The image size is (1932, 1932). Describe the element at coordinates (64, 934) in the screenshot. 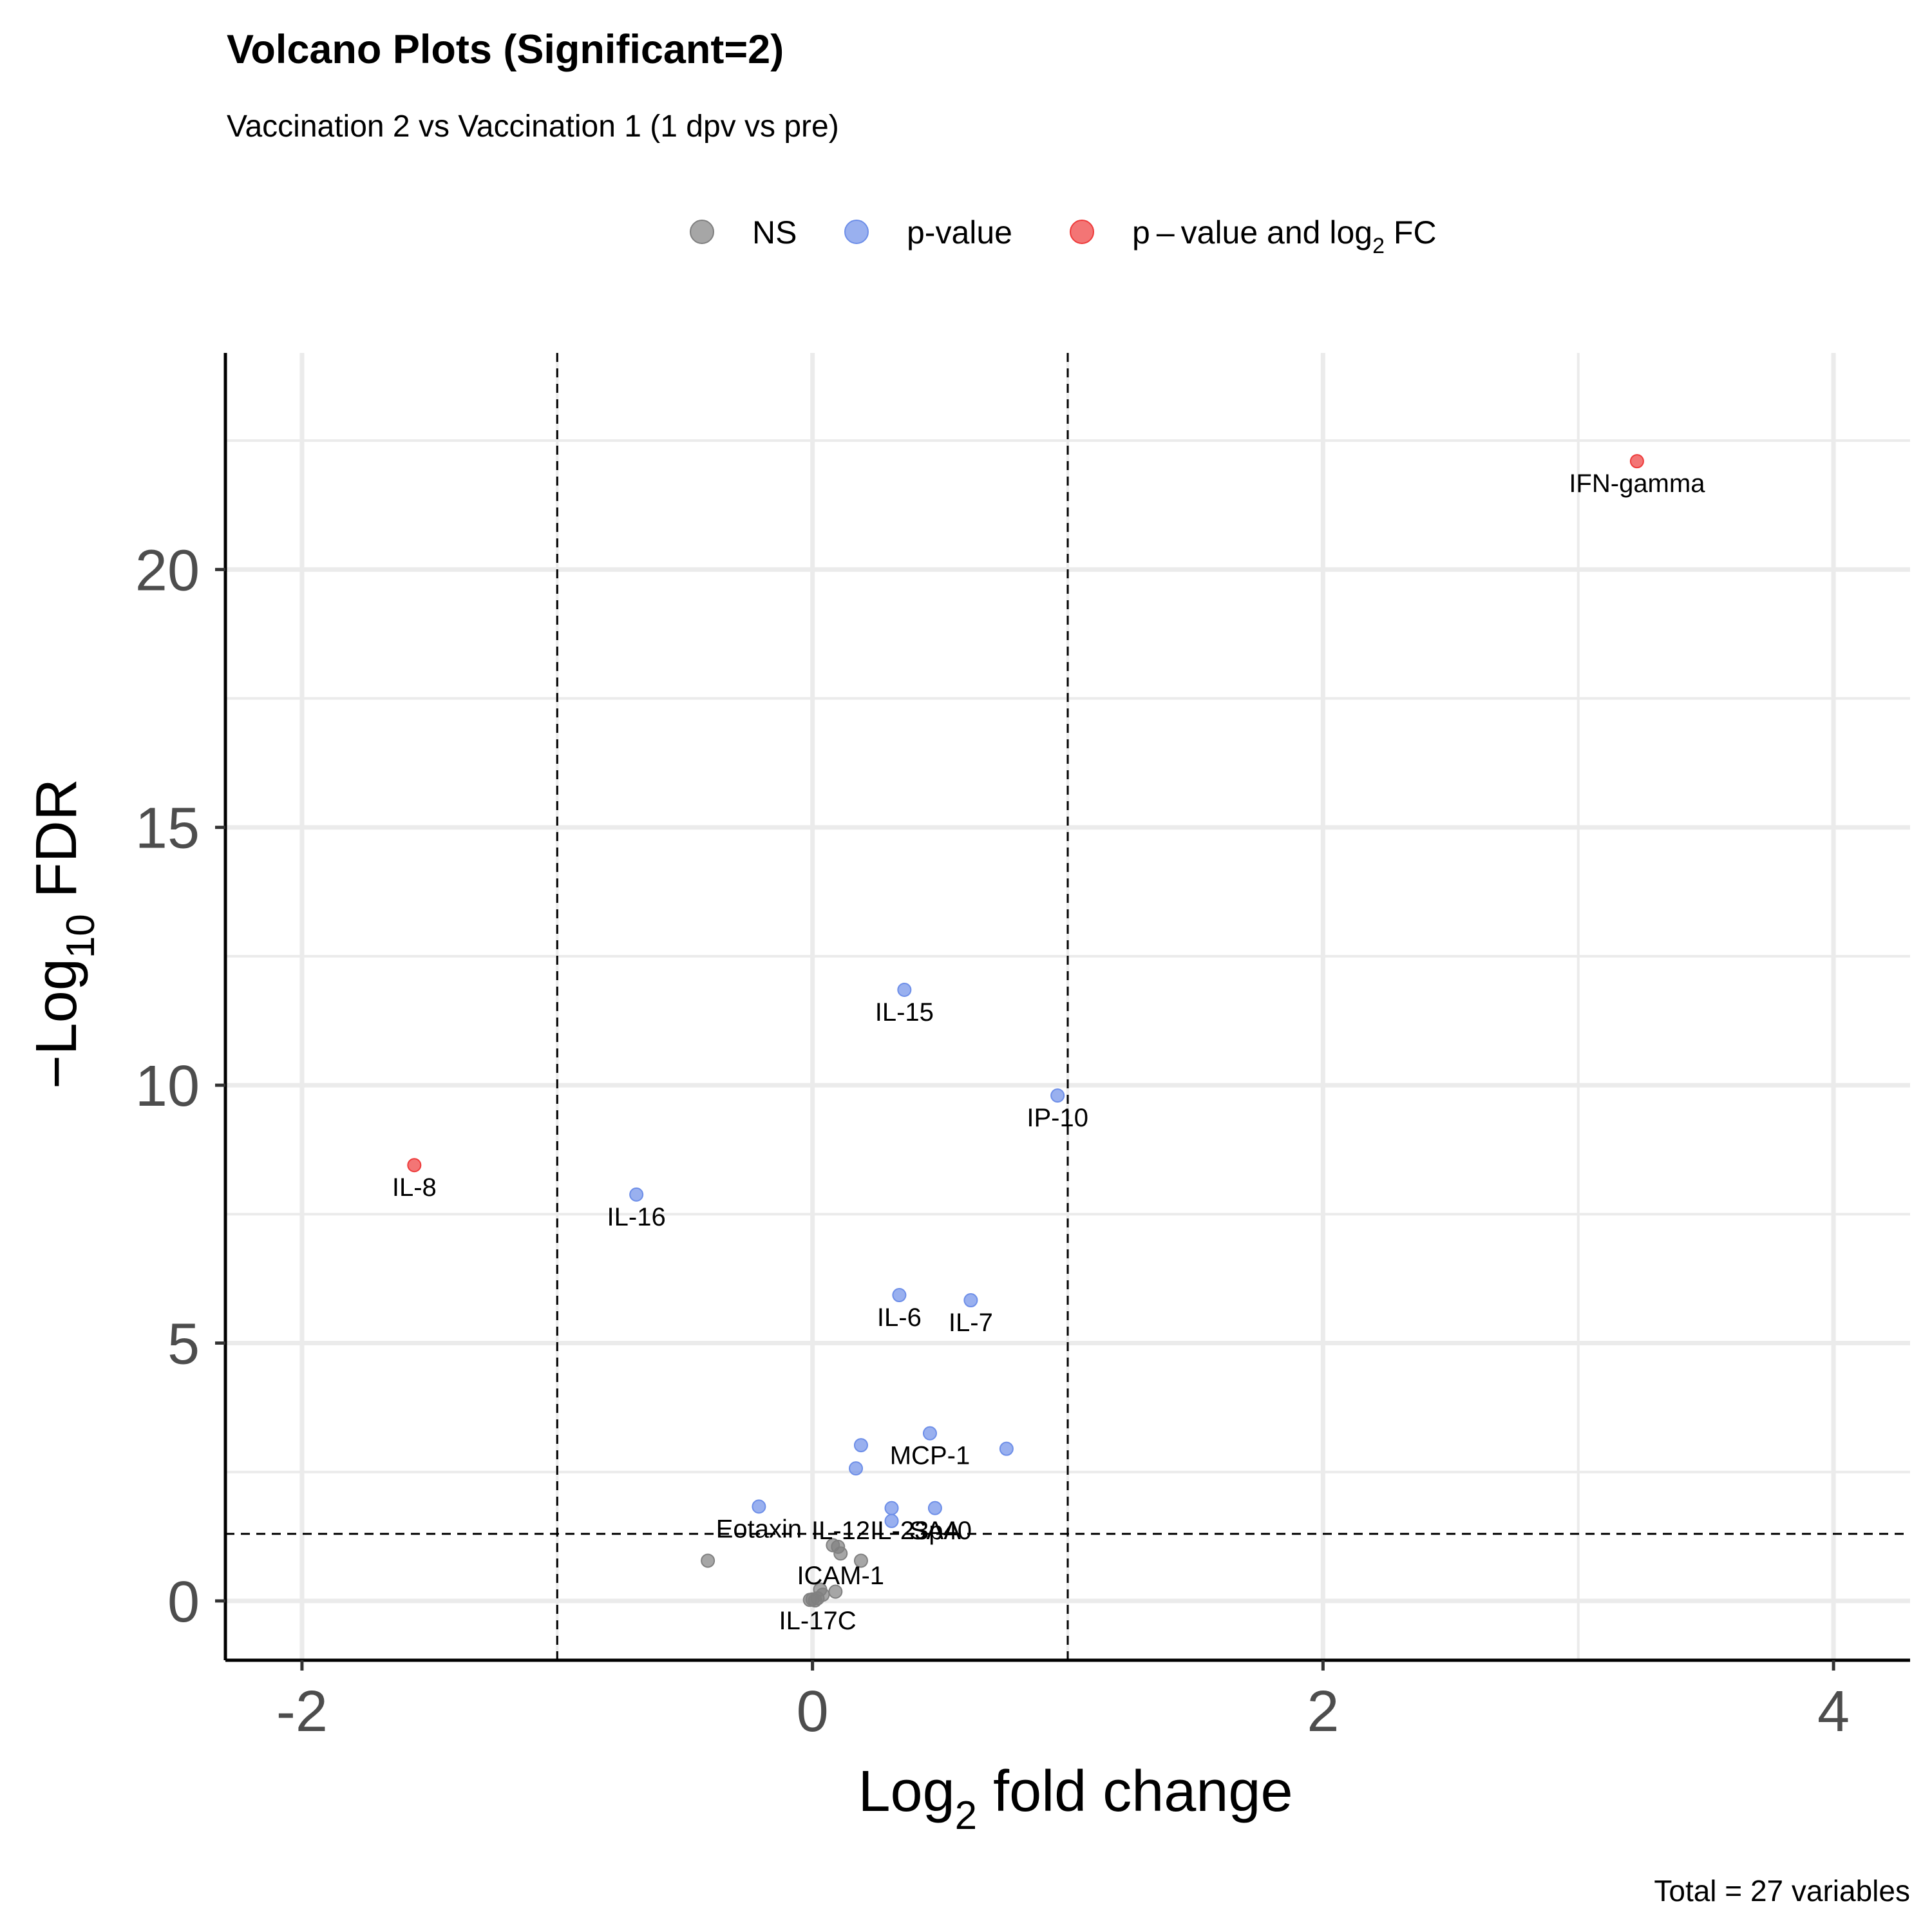

I see `y-axis-label: −Log10 FDR` at that location.